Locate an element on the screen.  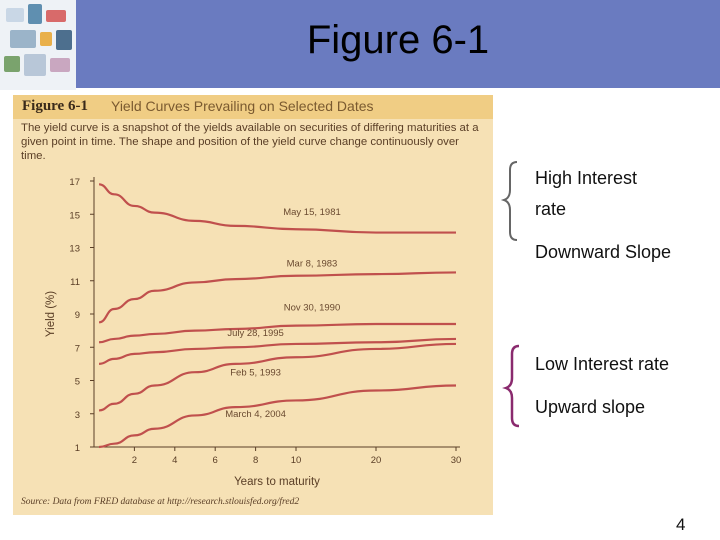
annotation-line: High Interest is located at coordinates (586, 178).